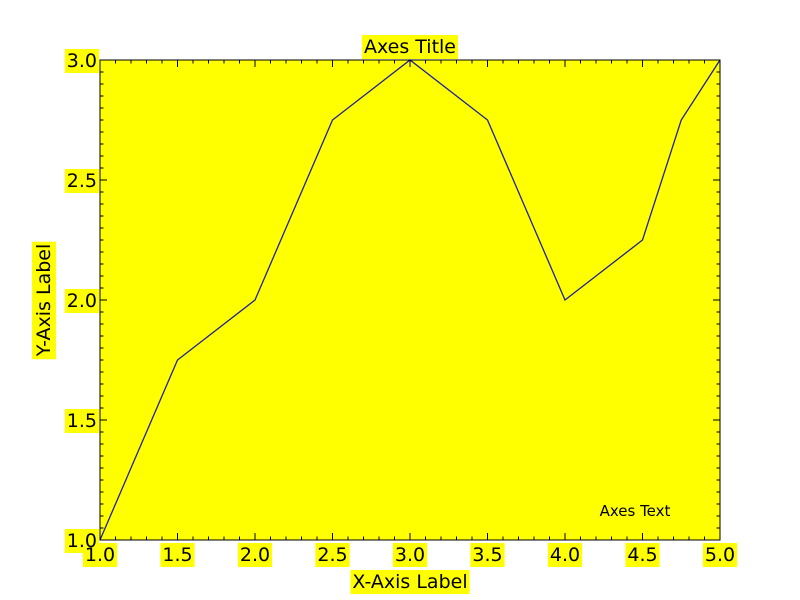 The height and width of the screenshot is (600, 800). I want to click on y-axis-label: Y-Axis Label, so click(44, 301).